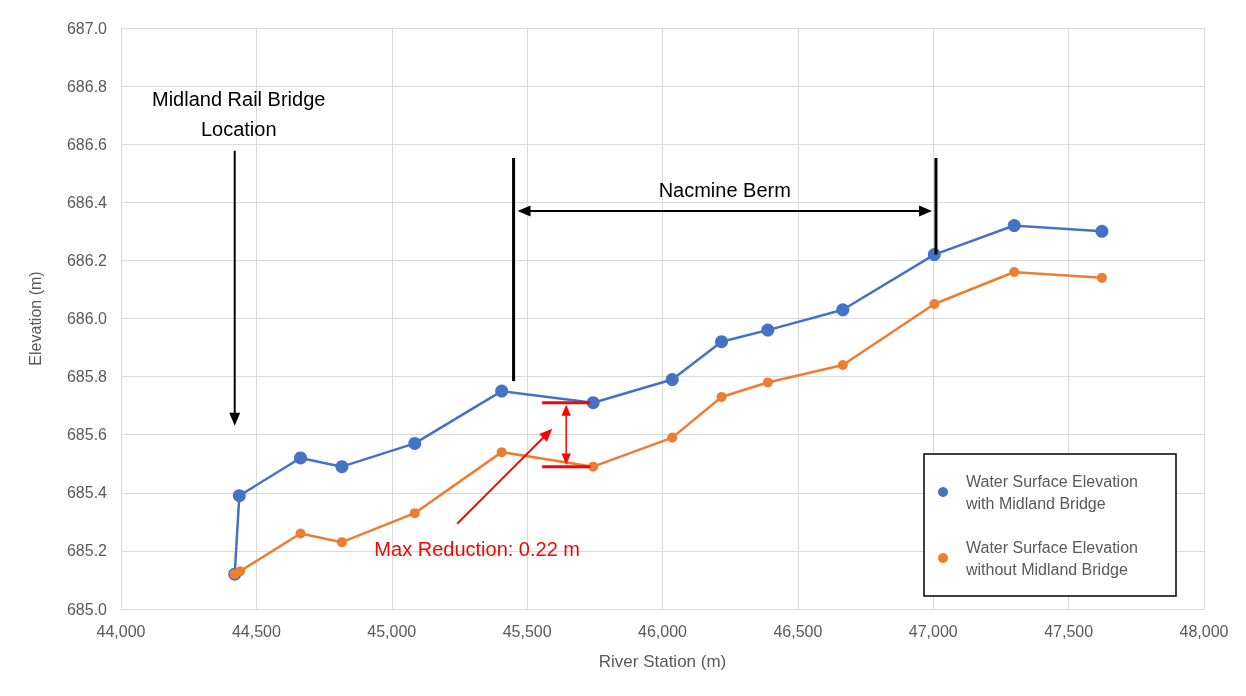  I want to click on y-tick-label: 687.0, so click(87, 28).